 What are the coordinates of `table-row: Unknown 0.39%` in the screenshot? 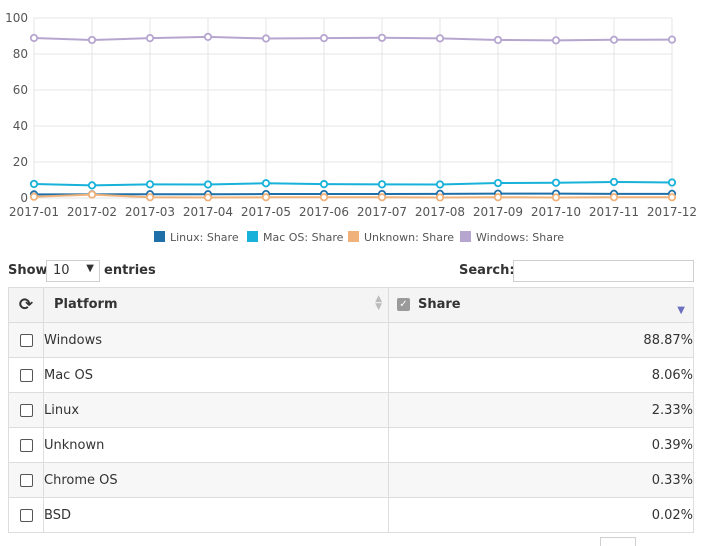 It's located at (351, 445).